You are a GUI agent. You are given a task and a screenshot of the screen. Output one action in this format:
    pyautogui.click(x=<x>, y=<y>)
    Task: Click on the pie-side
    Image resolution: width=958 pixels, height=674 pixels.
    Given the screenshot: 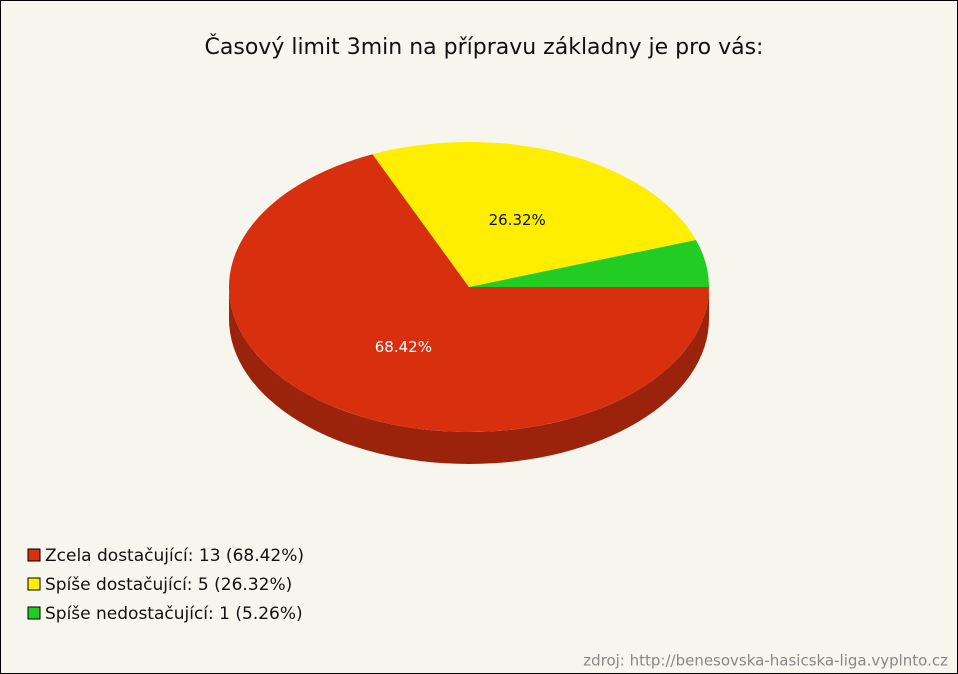 What is the action you would take?
    pyautogui.click(x=469, y=375)
    